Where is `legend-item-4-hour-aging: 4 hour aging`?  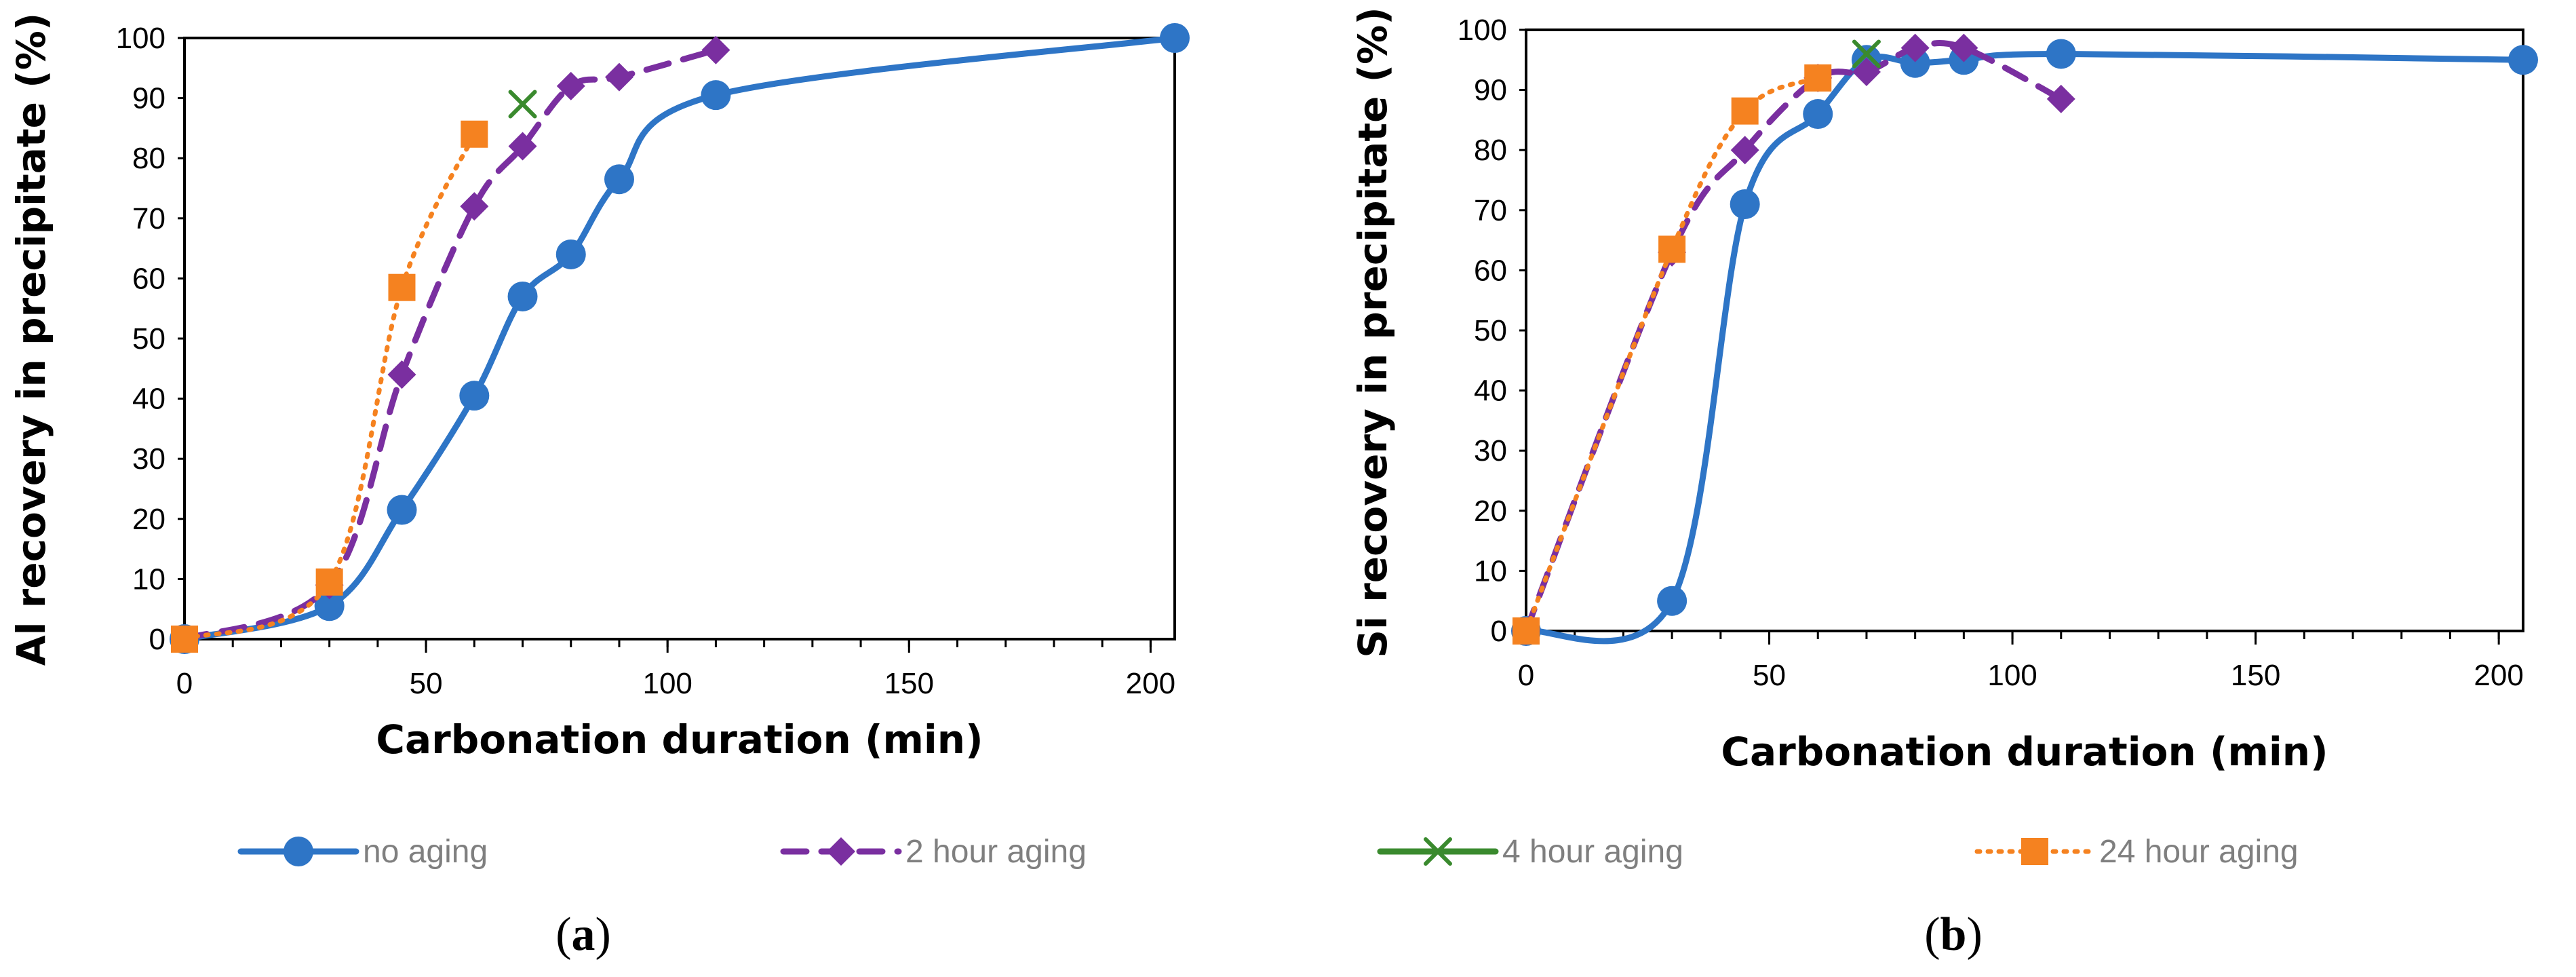
legend-item-4-hour-aging: 4 hour aging is located at coordinates (1530, 852).